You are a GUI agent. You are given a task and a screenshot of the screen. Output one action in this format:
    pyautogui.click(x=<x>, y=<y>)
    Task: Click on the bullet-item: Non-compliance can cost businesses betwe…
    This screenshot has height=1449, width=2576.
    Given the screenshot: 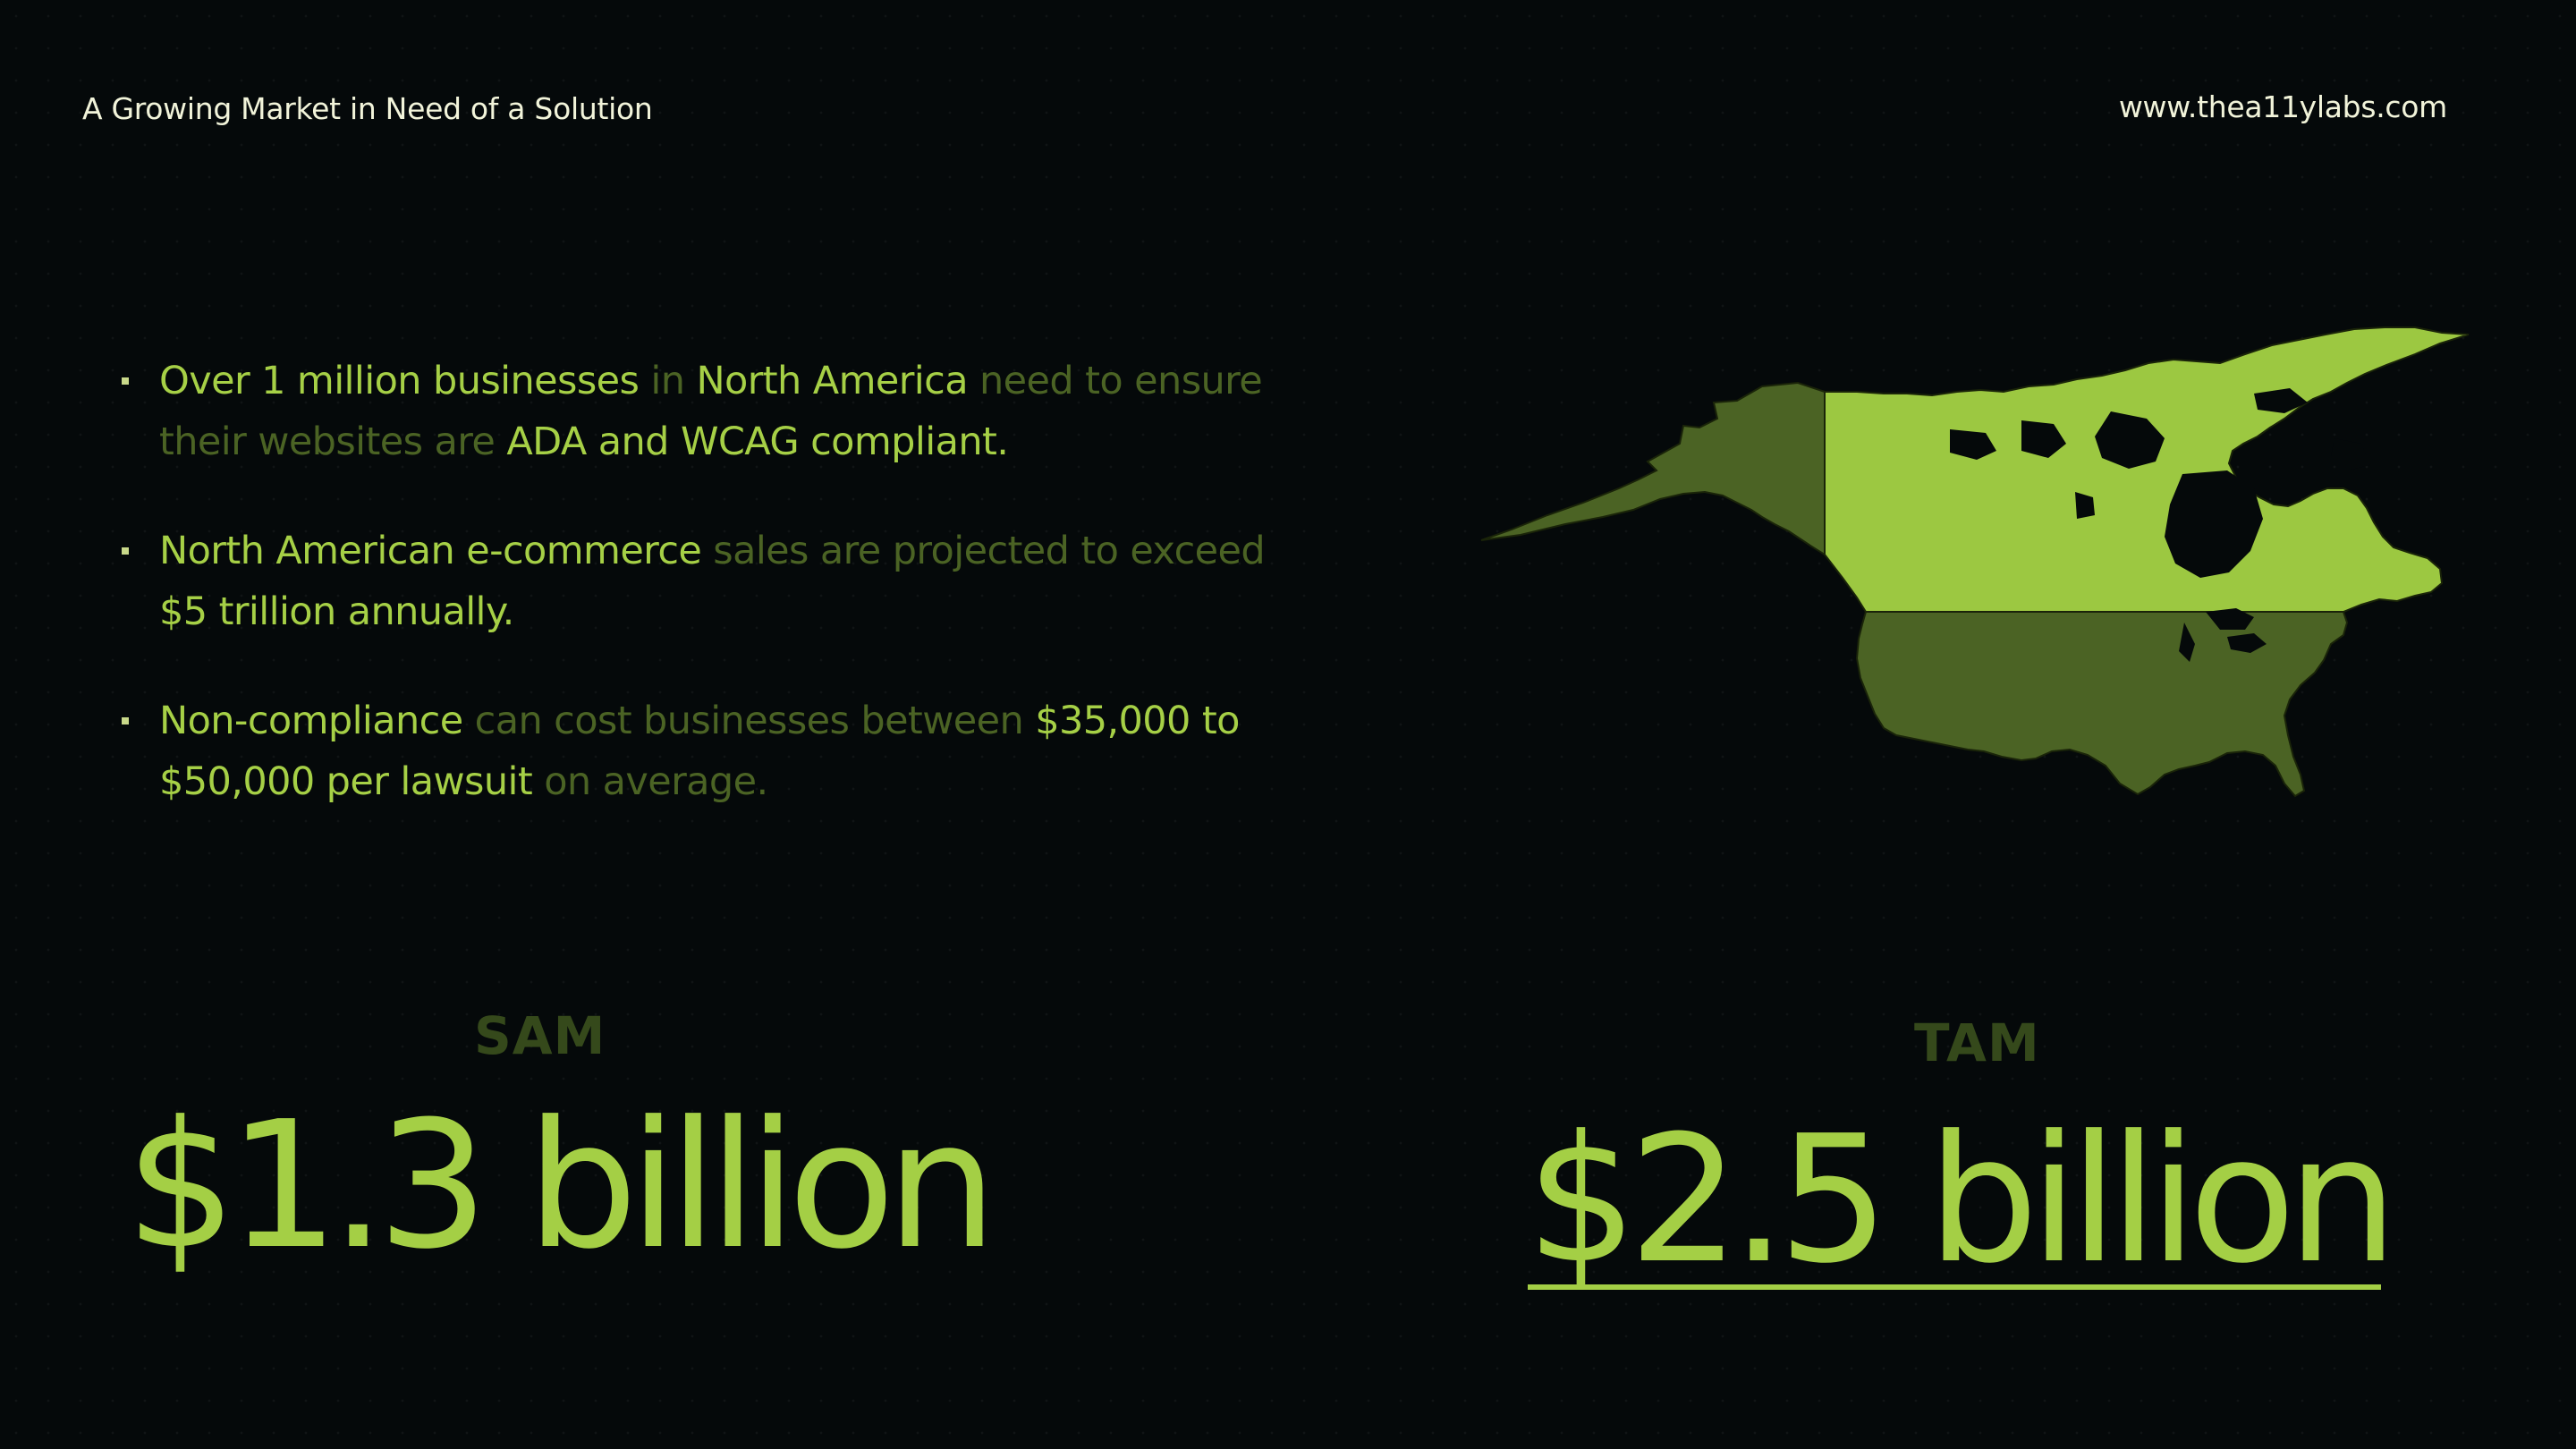 What is the action you would take?
    pyautogui.click(x=720, y=751)
    